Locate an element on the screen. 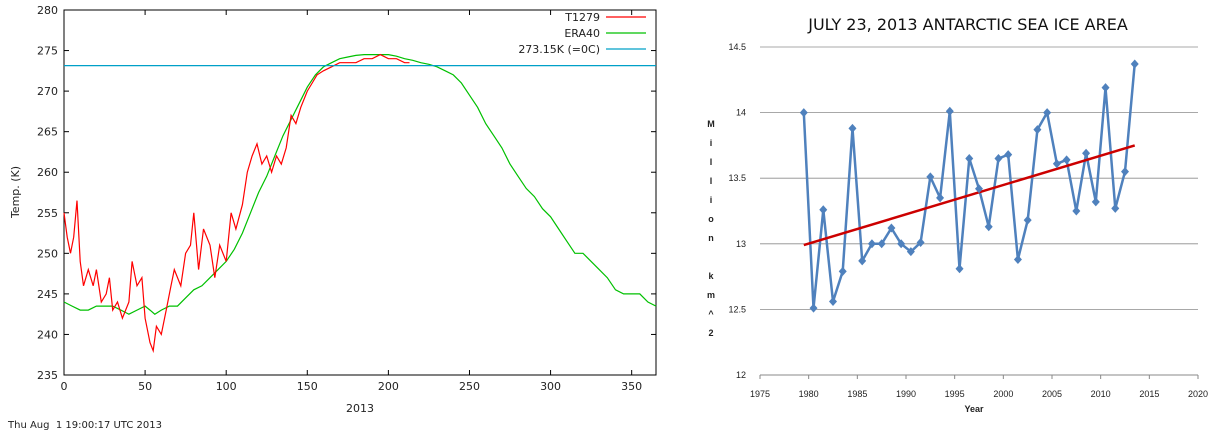 This screenshot has height=433, width=1215. right-xtick-label: 2000 is located at coordinates (1003, 394).